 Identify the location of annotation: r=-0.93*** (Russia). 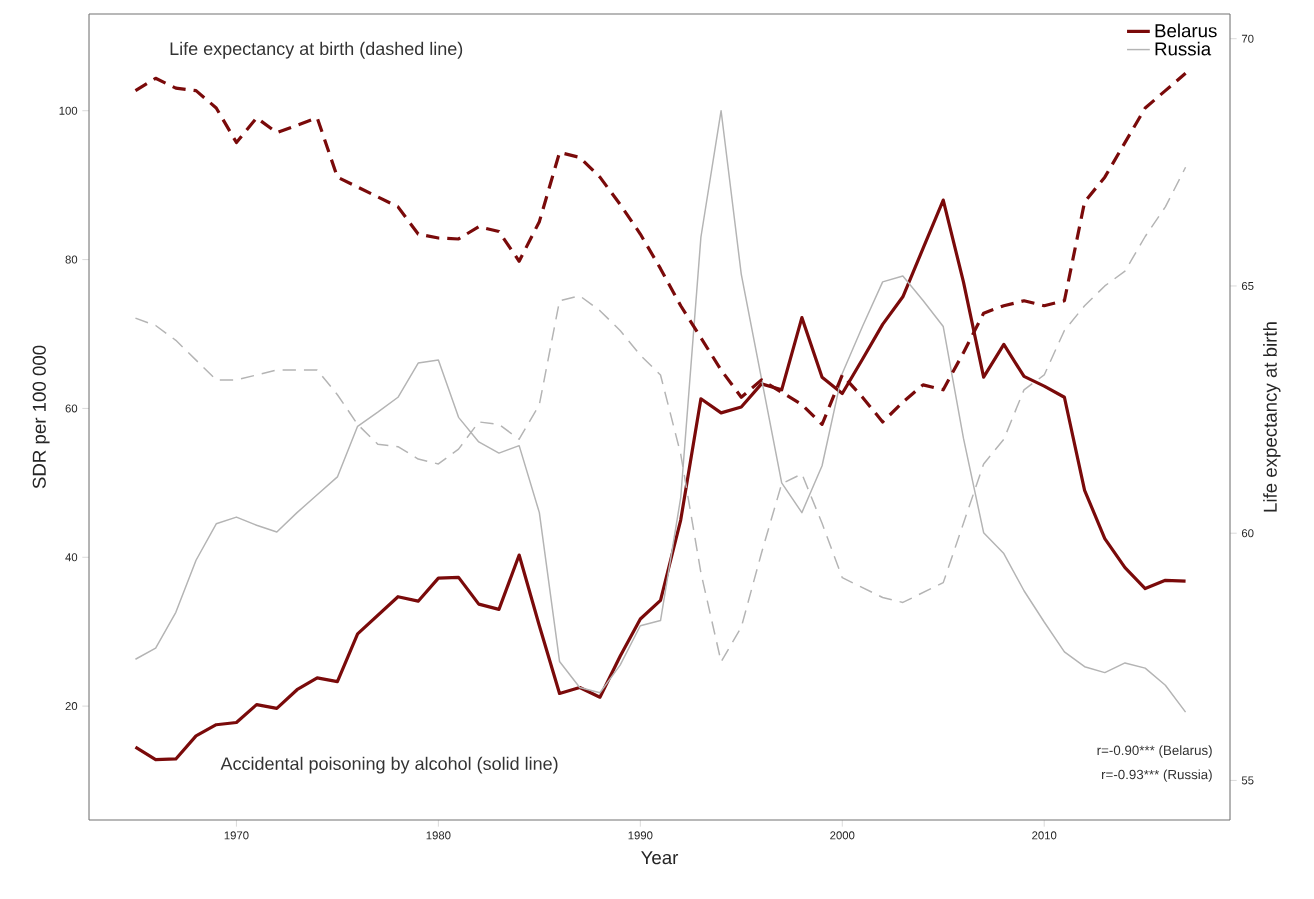
(1156, 775).